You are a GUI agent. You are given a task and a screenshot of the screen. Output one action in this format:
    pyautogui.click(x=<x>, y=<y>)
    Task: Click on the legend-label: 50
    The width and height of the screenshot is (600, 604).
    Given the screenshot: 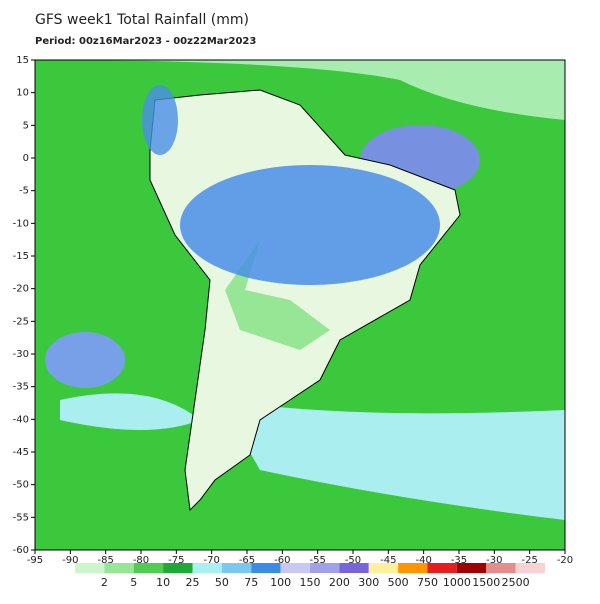 What is the action you would take?
    pyautogui.click(x=222, y=582)
    